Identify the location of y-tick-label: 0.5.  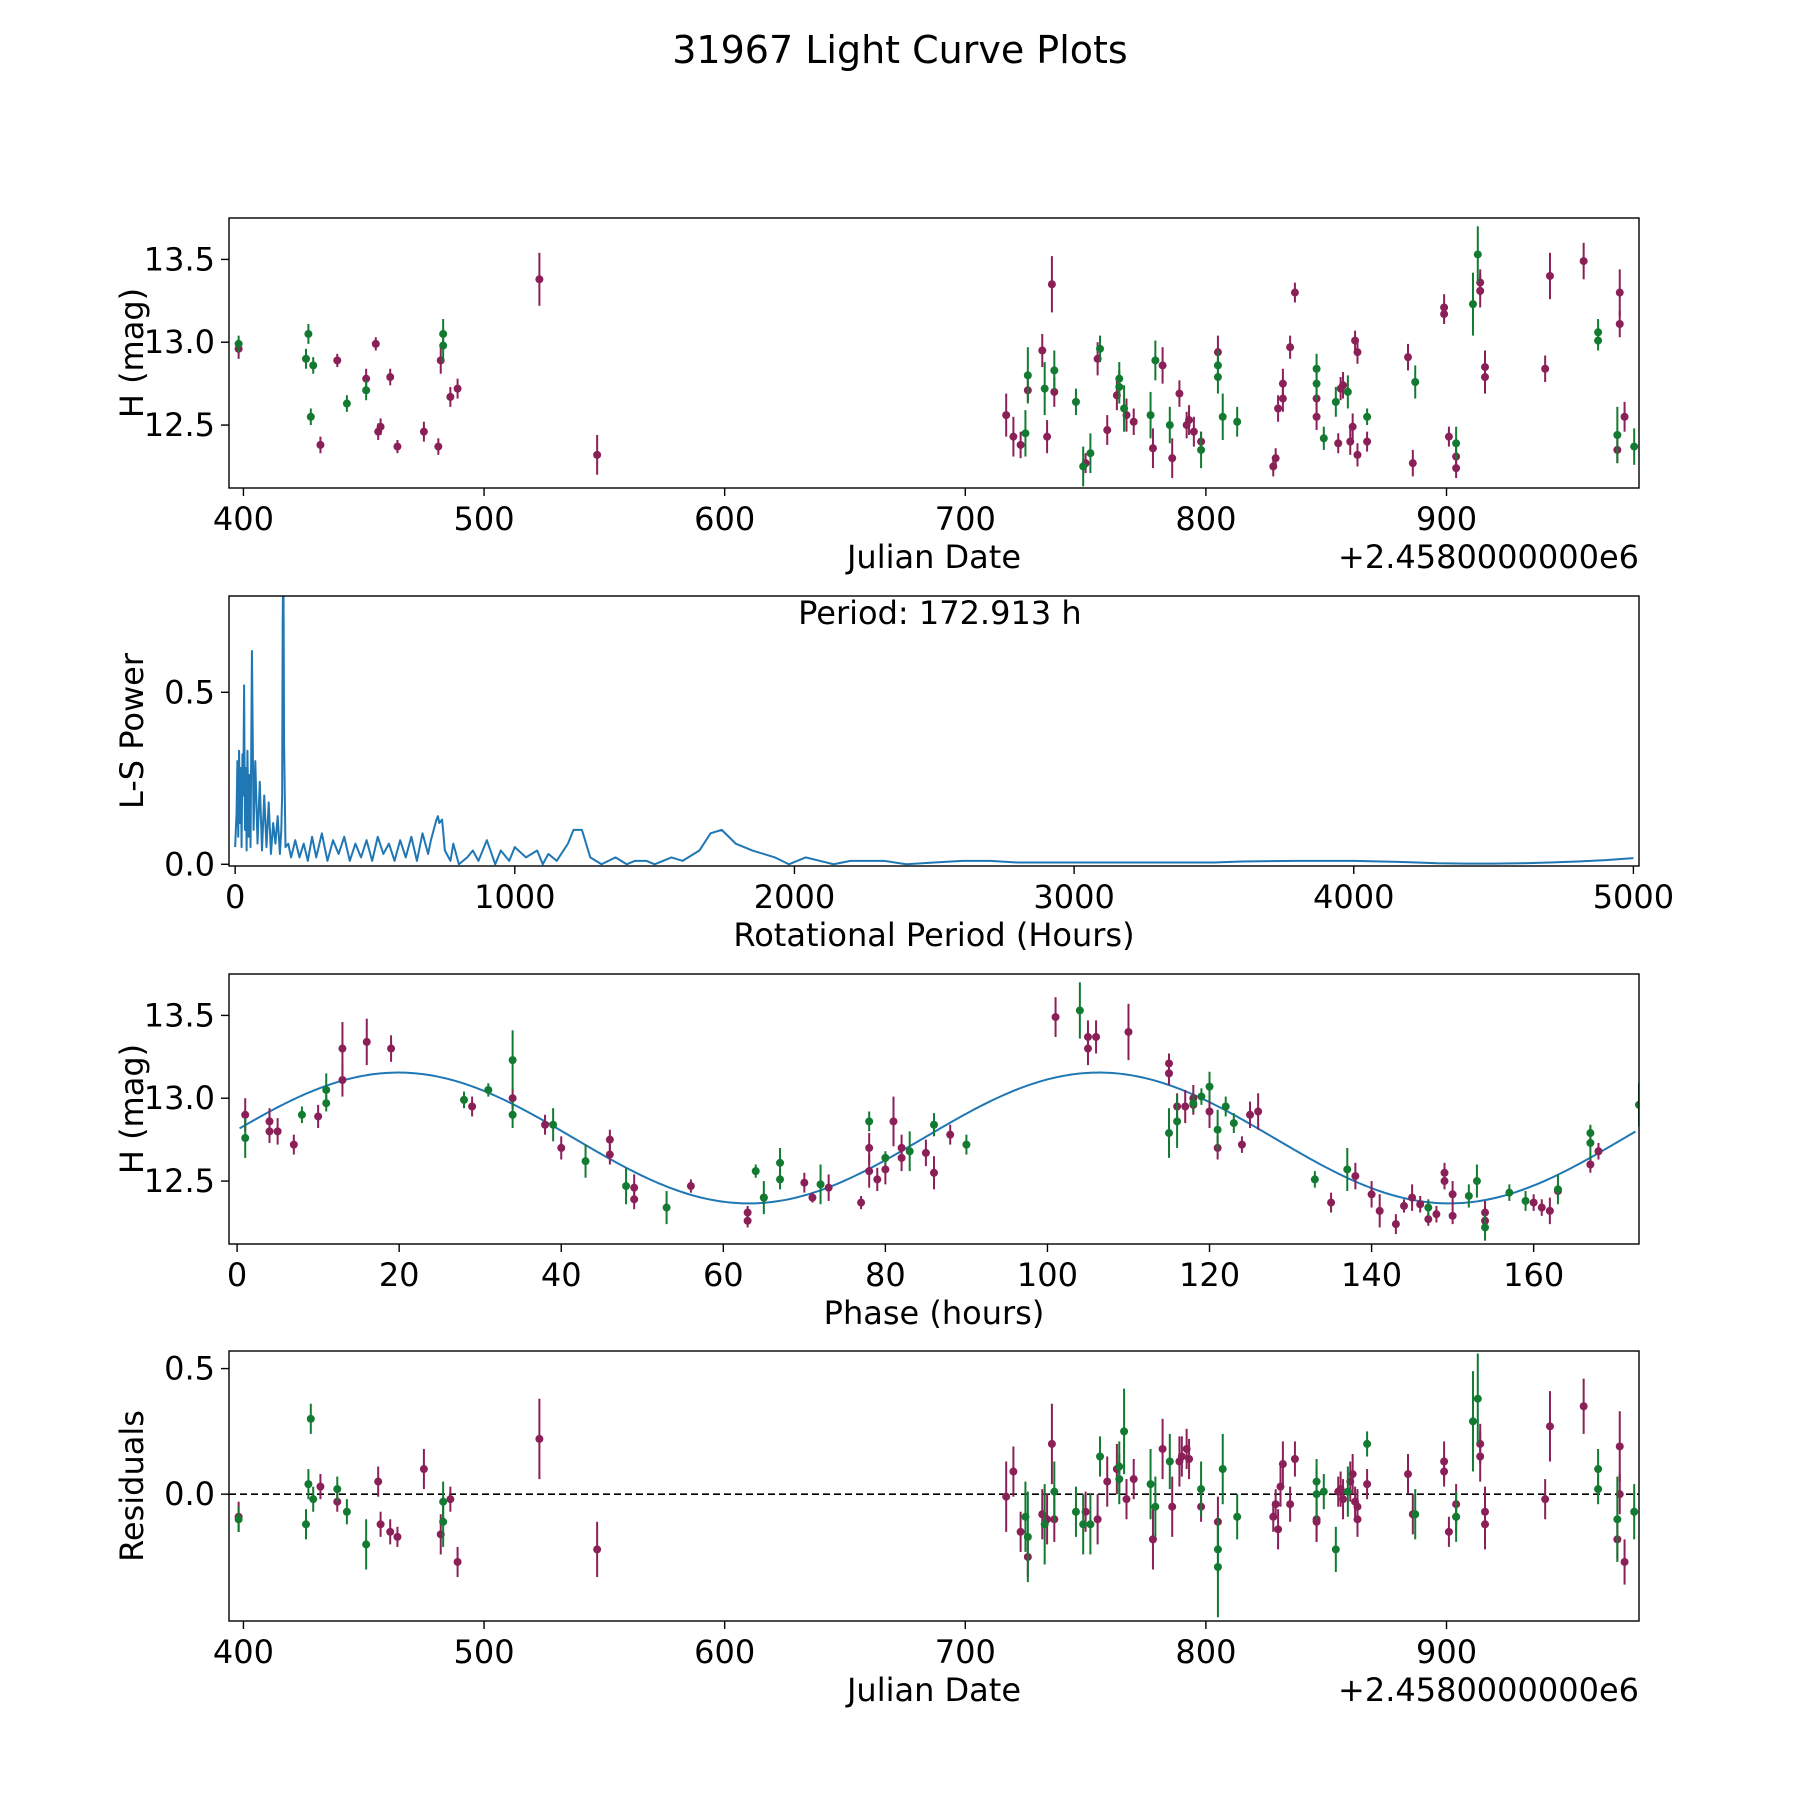
(189, 1369).